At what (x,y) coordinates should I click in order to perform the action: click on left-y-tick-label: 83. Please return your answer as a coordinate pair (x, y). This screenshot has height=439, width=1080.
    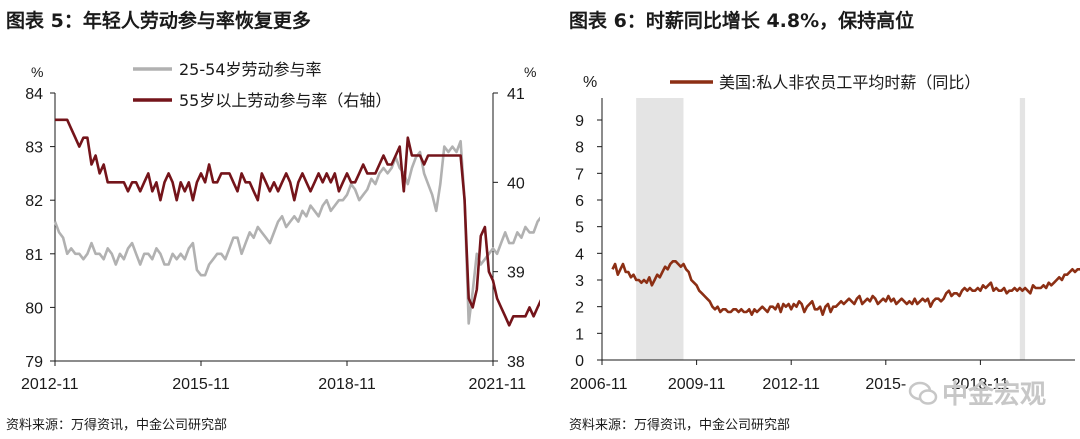
    Looking at the image, I should click on (34, 148).